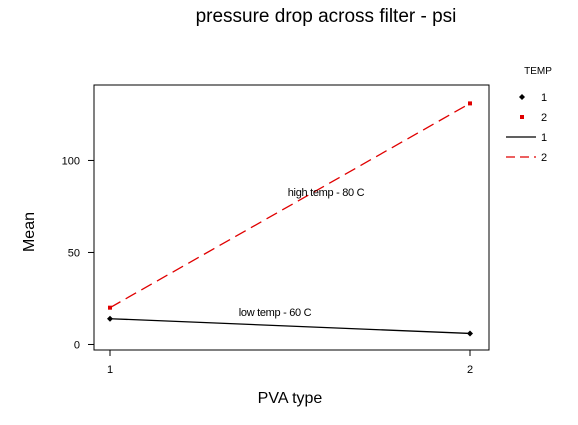 The height and width of the screenshot is (425, 578). What do you see at coordinates (71, 161) in the screenshot?
I see `y-tick-label: 100` at bounding box center [71, 161].